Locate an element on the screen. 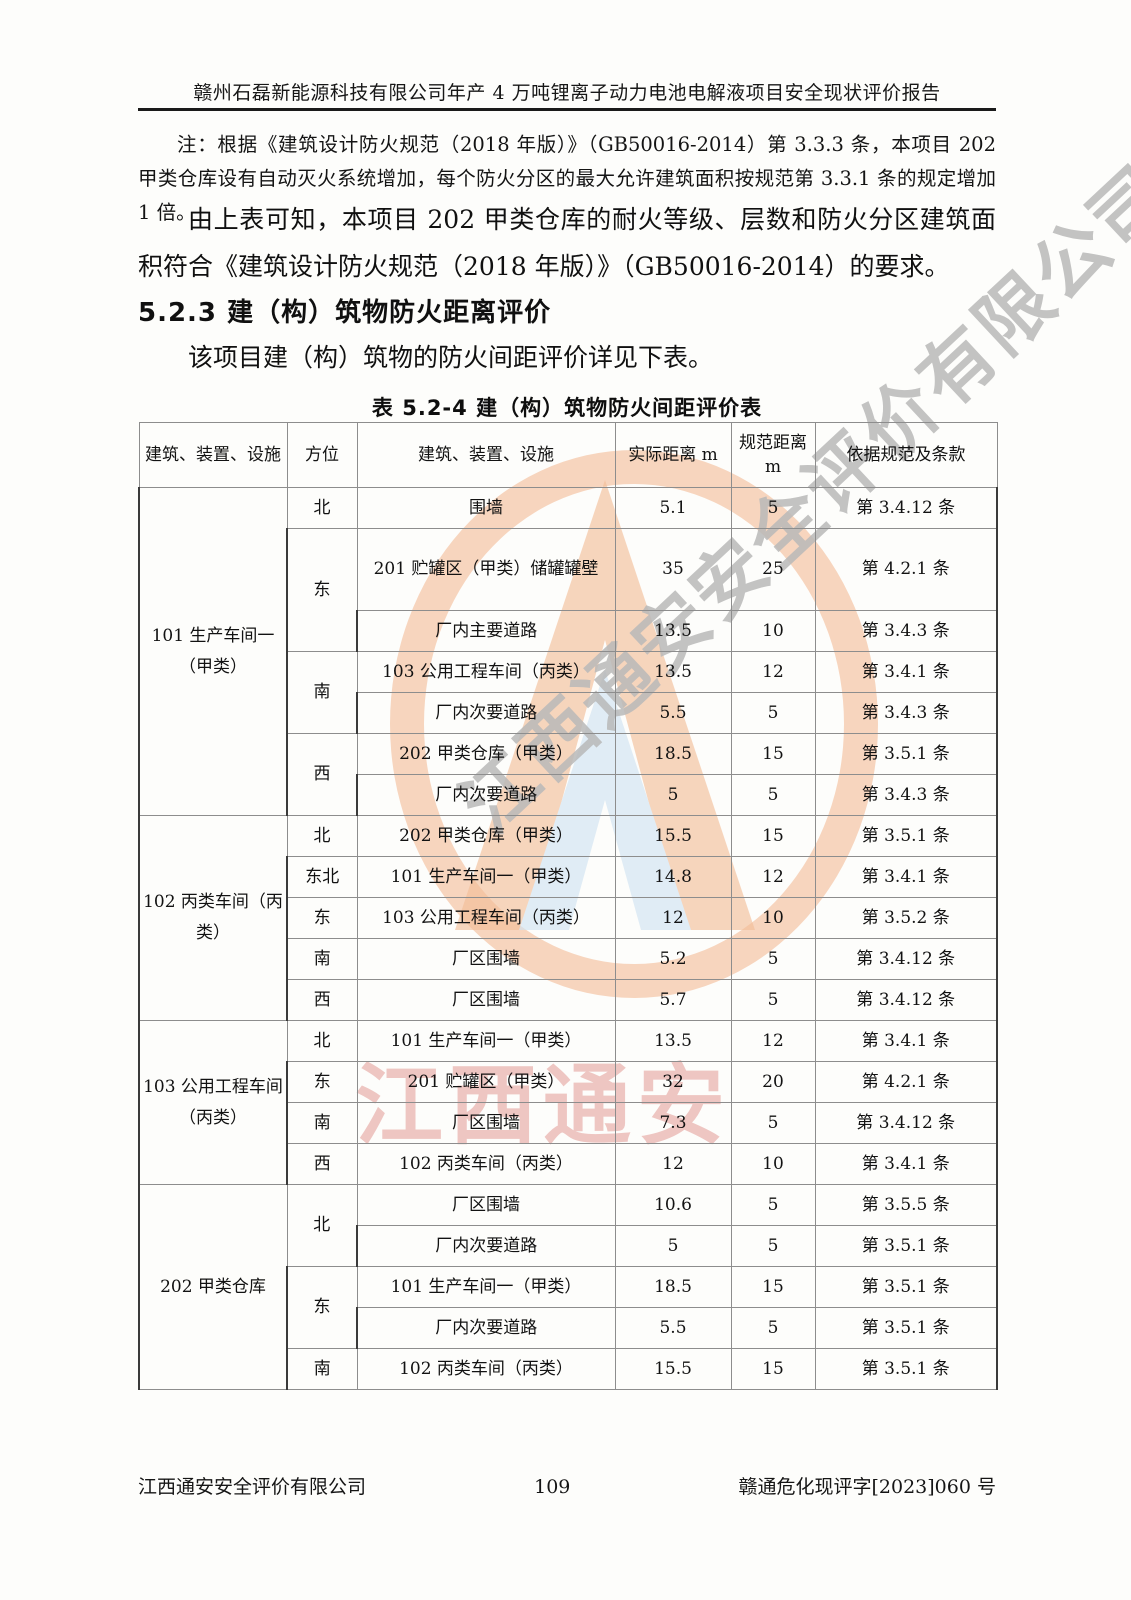  section-heading: 5.2.3 建（构）筑物防火距离评价 is located at coordinates (345, 313).